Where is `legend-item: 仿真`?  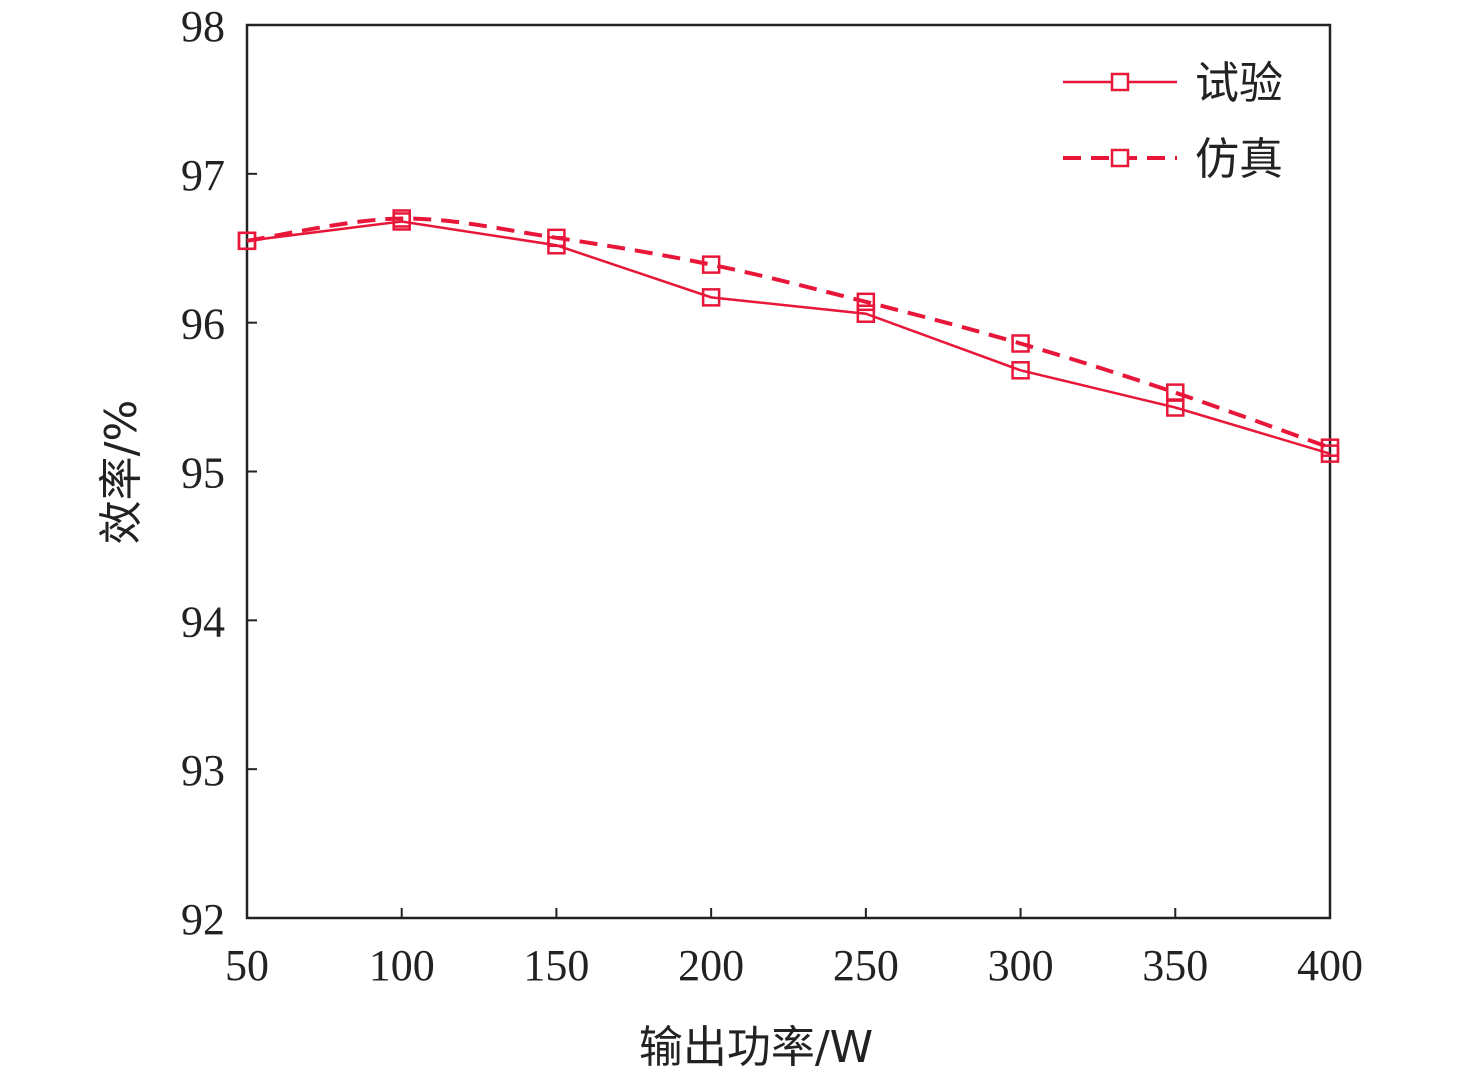
legend-item: 仿真 is located at coordinates (1173, 159).